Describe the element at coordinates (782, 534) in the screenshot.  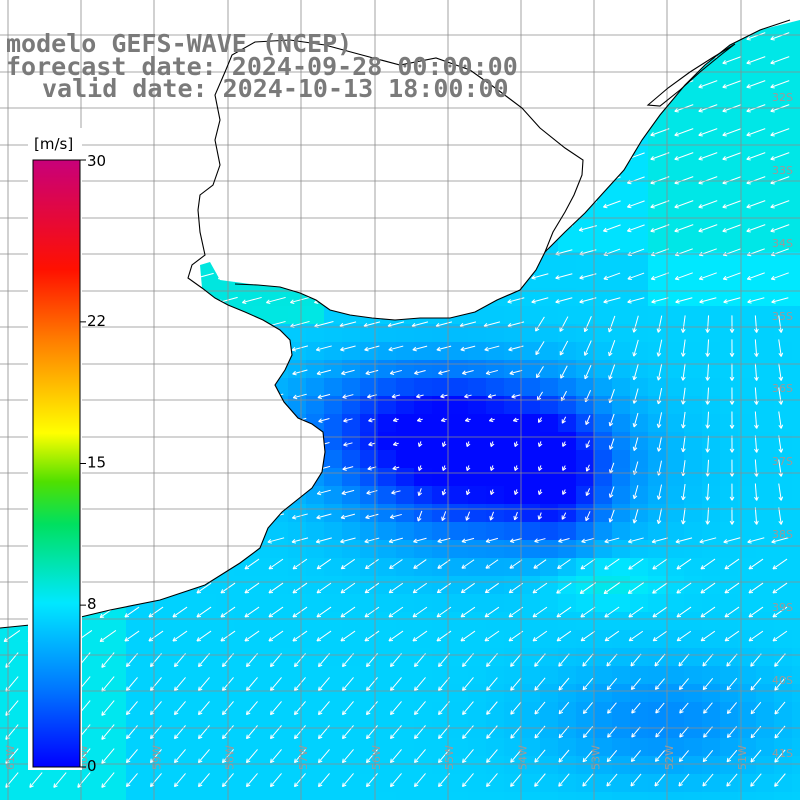
I see `latitude-label: 38S` at that location.